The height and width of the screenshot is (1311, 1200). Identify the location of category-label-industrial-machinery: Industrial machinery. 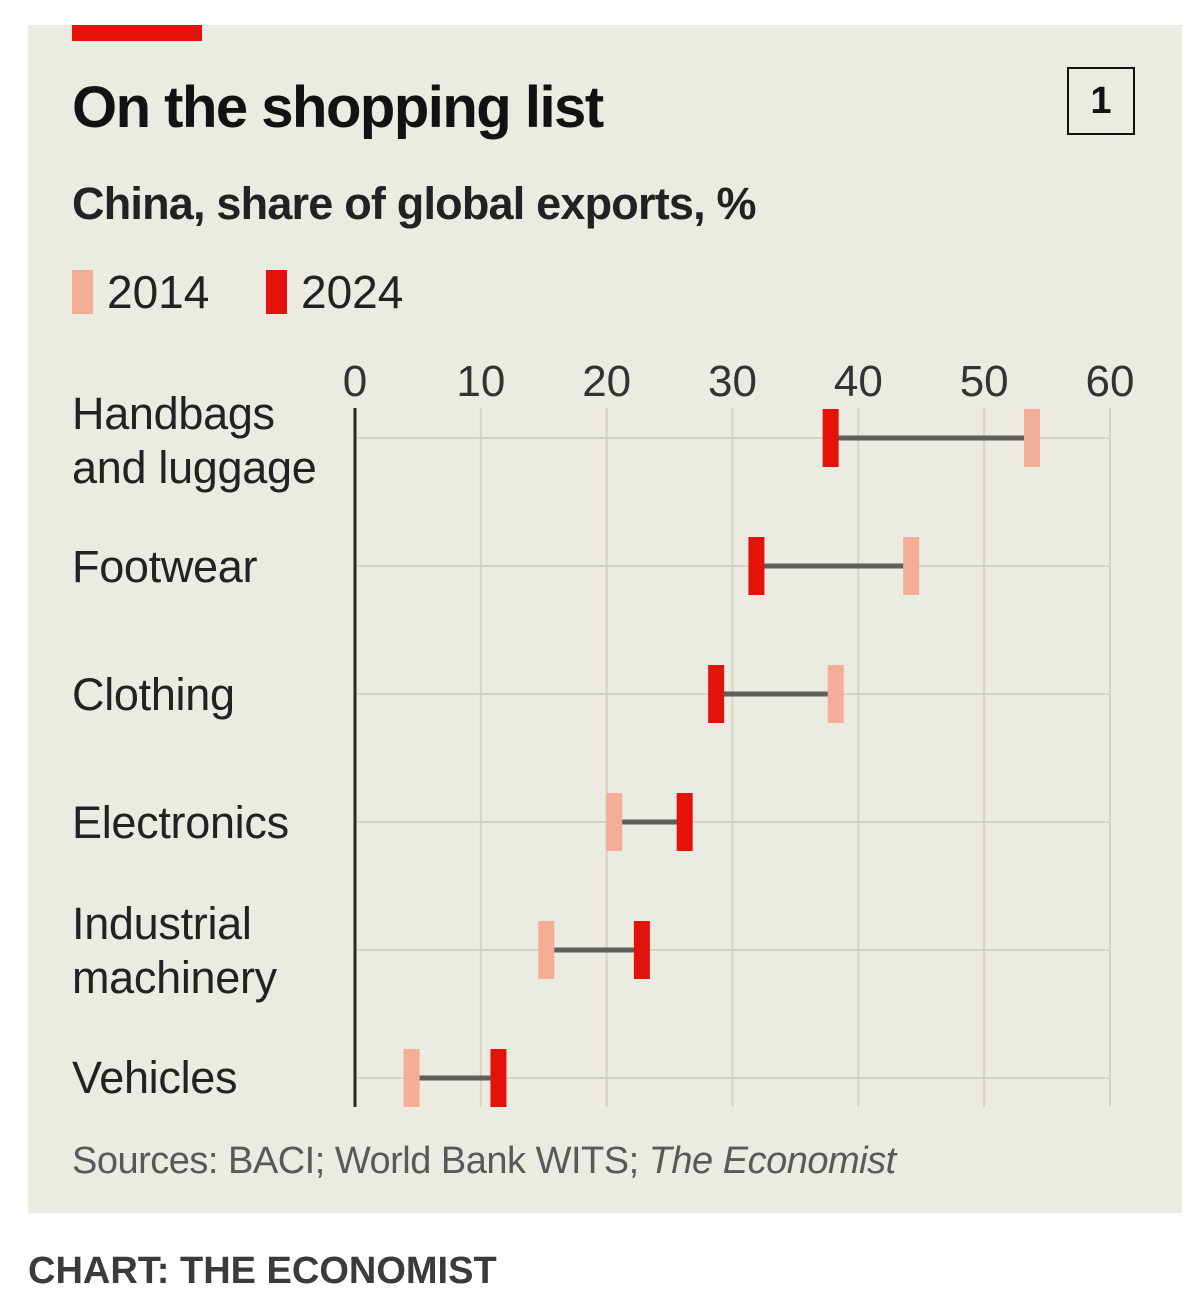
(174, 950).